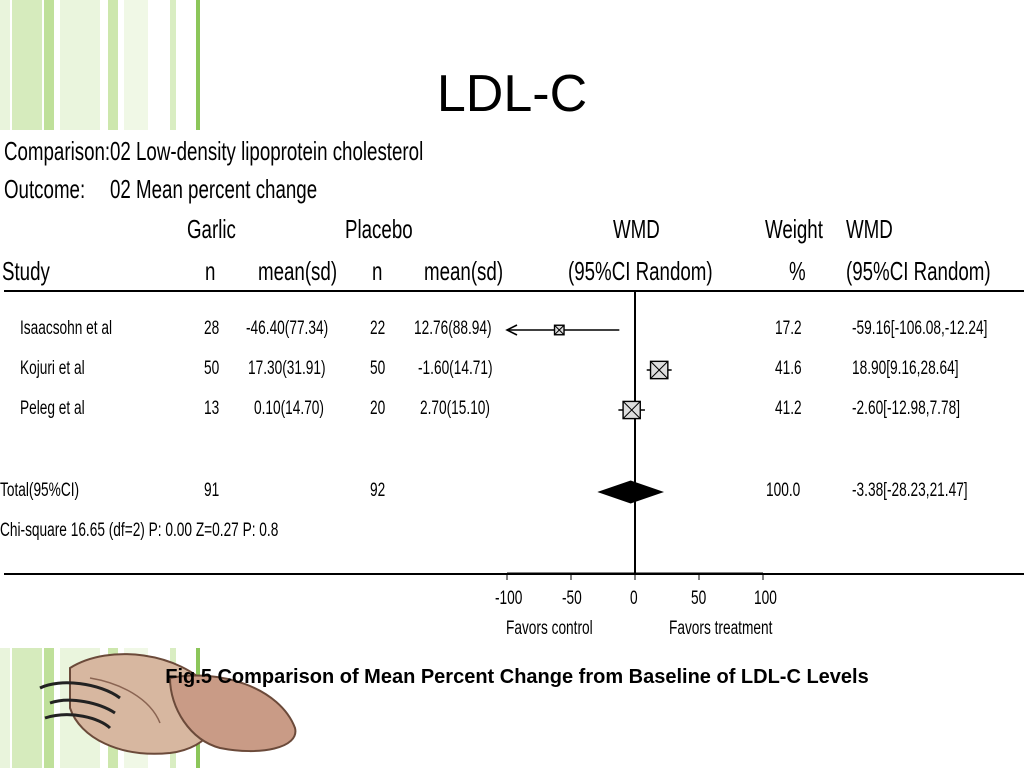  Describe the element at coordinates (636, 229) in the screenshot. I see `header-wmd: WMD` at that location.